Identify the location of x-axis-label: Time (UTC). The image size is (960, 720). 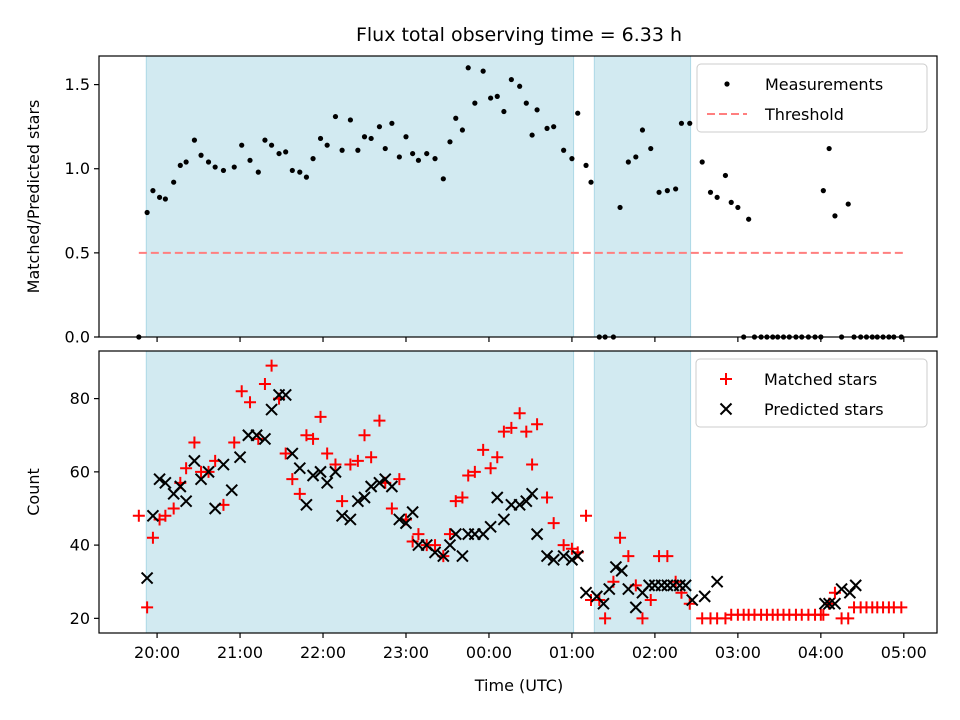
(518, 685).